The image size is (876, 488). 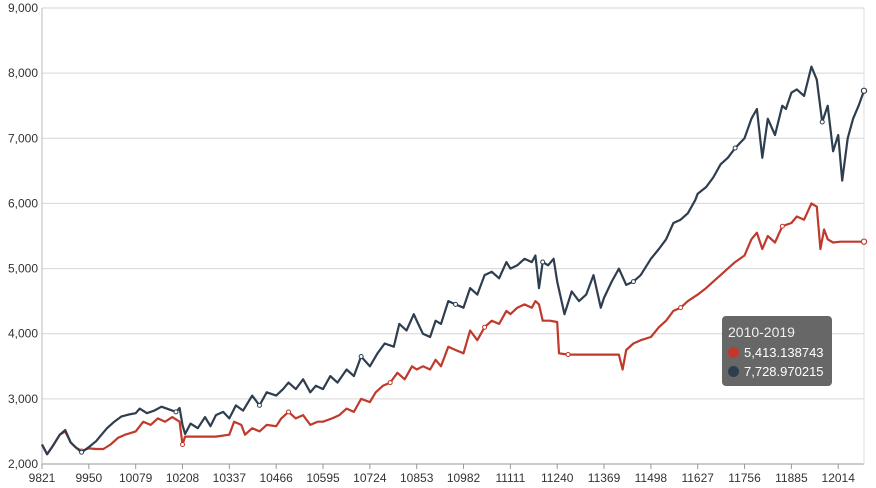 I want to click on tooltip-row-navy: 7,728.970215, so click(x=780, y=371).